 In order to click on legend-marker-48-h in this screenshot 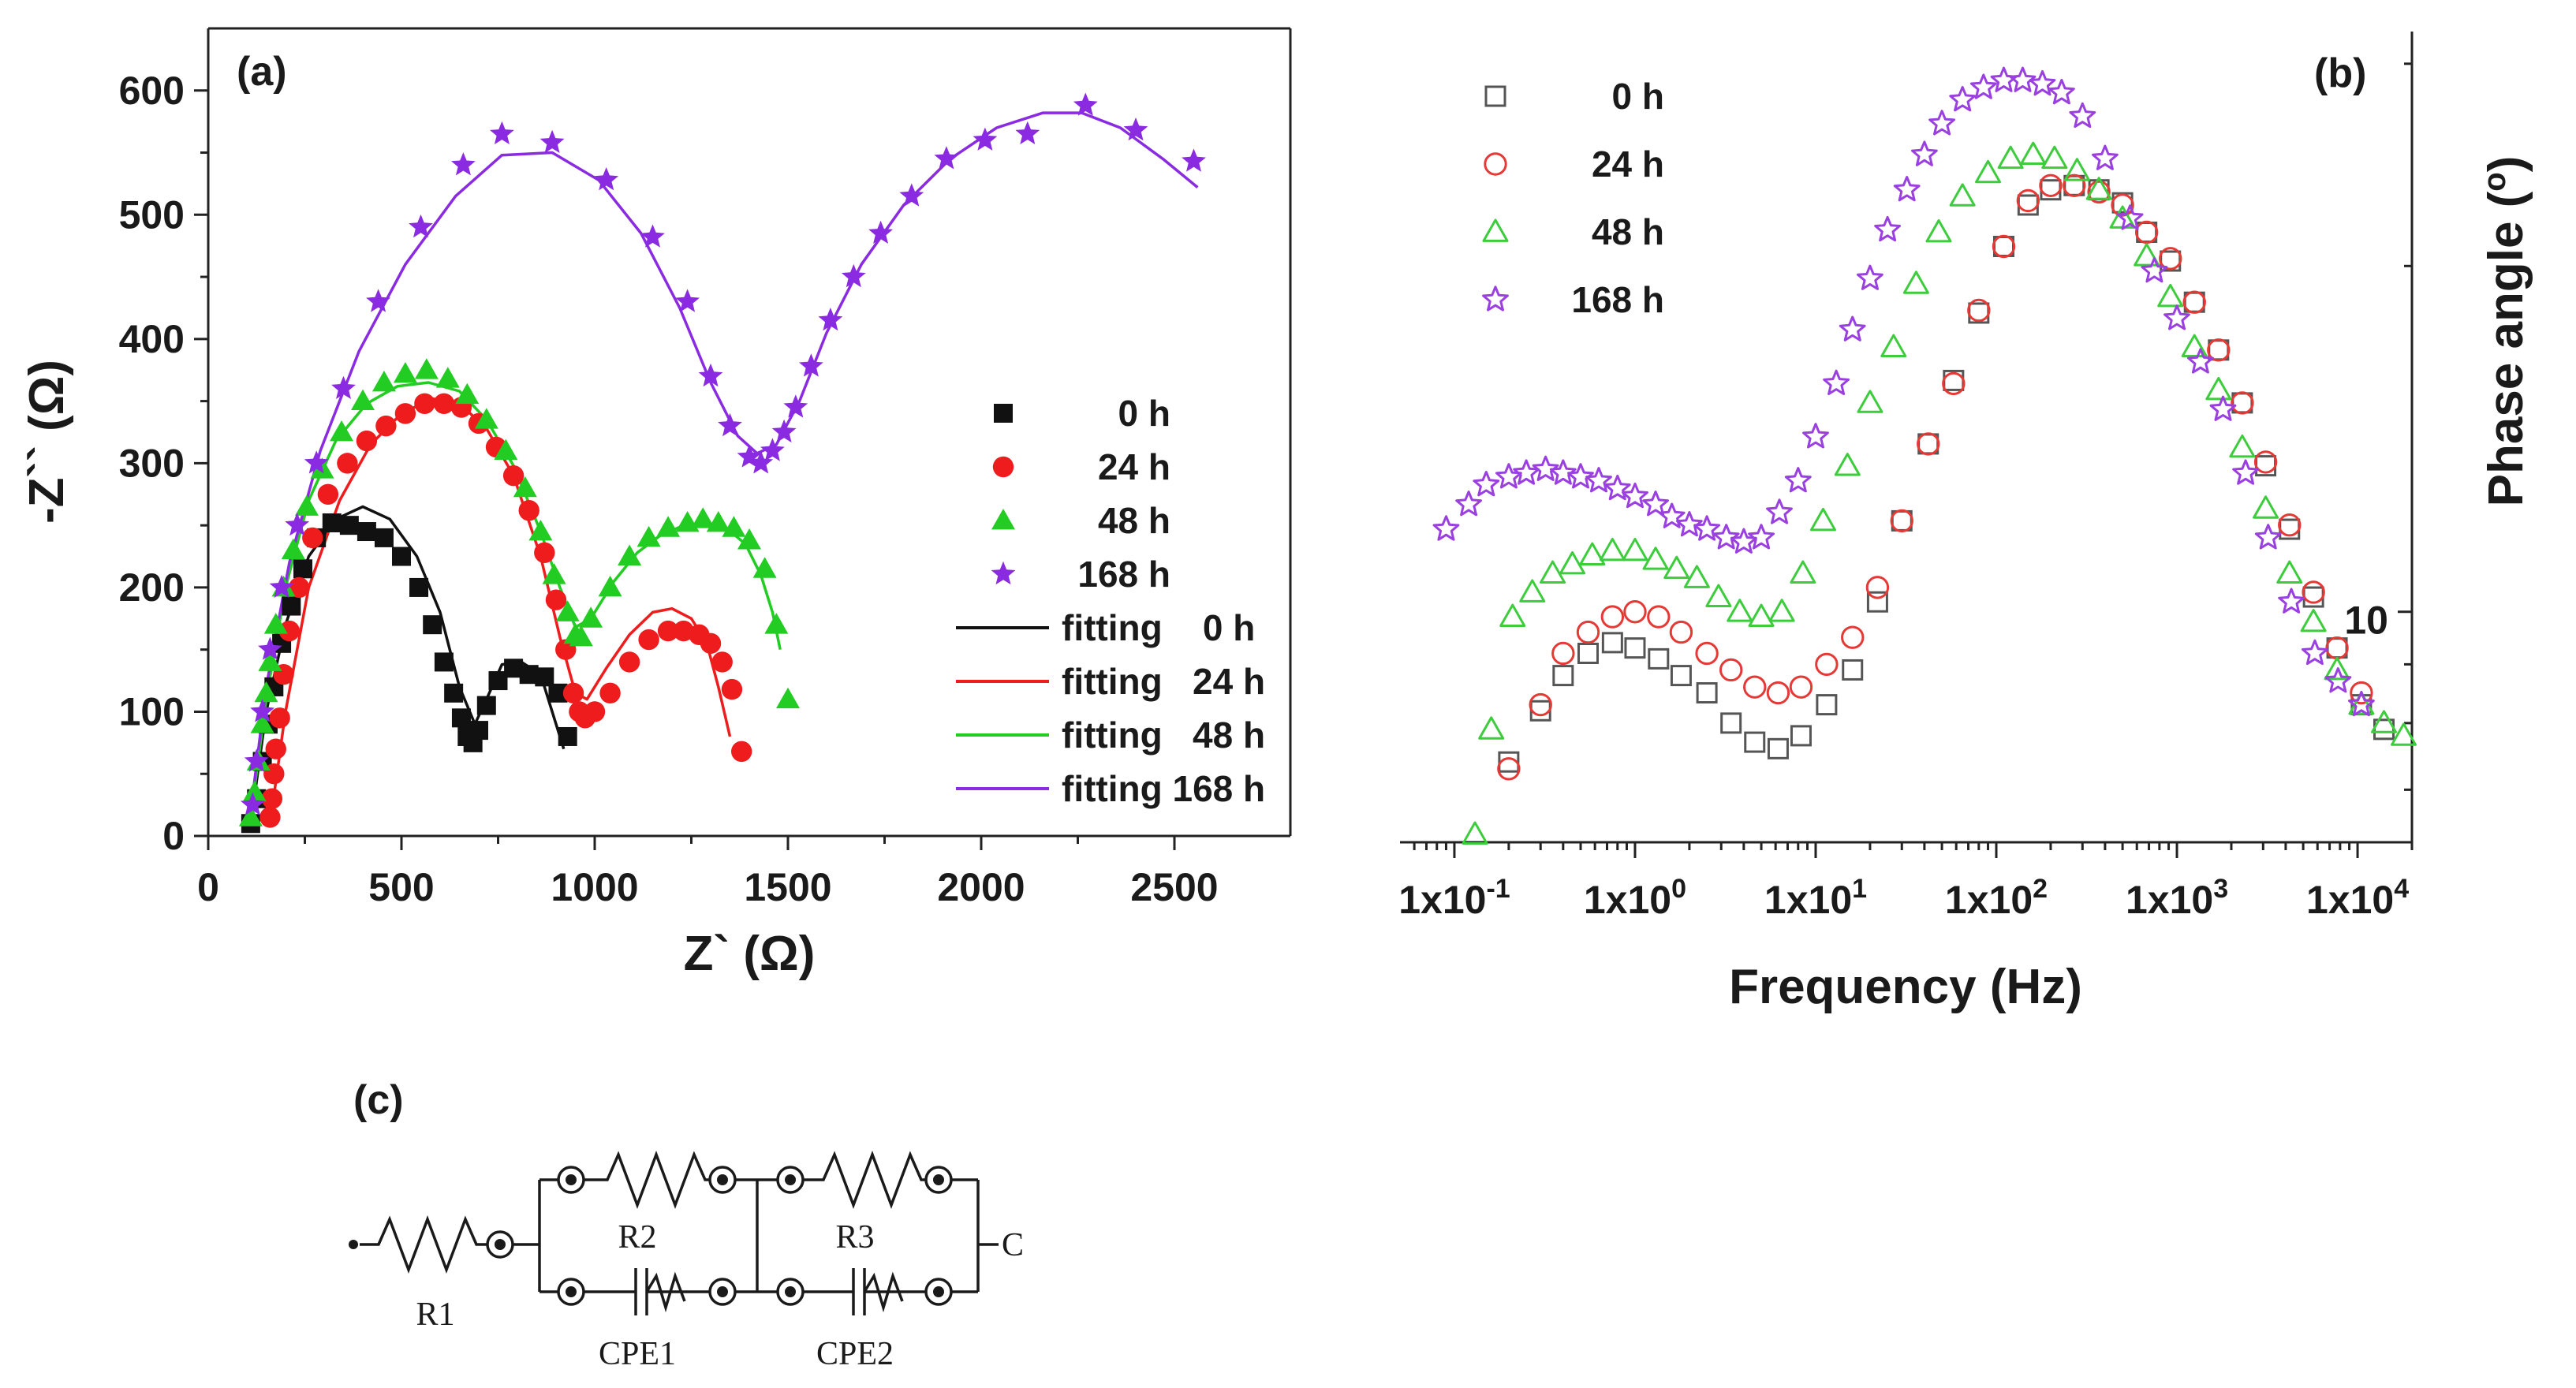, I will do `click(1003, 519)`.